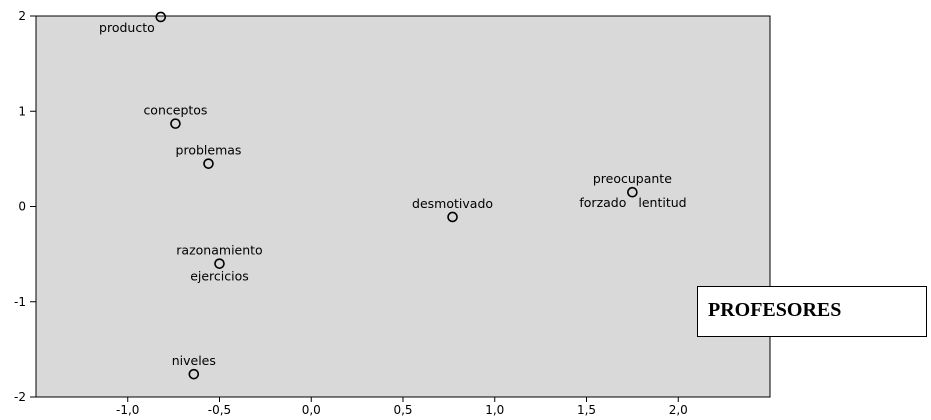 The width and height of the screenshot is (931, 420). What do you see at coordinates (586, 410) in the screenshot?
I see `x-tick-label: 1,5` at bounding box center [586, 410].